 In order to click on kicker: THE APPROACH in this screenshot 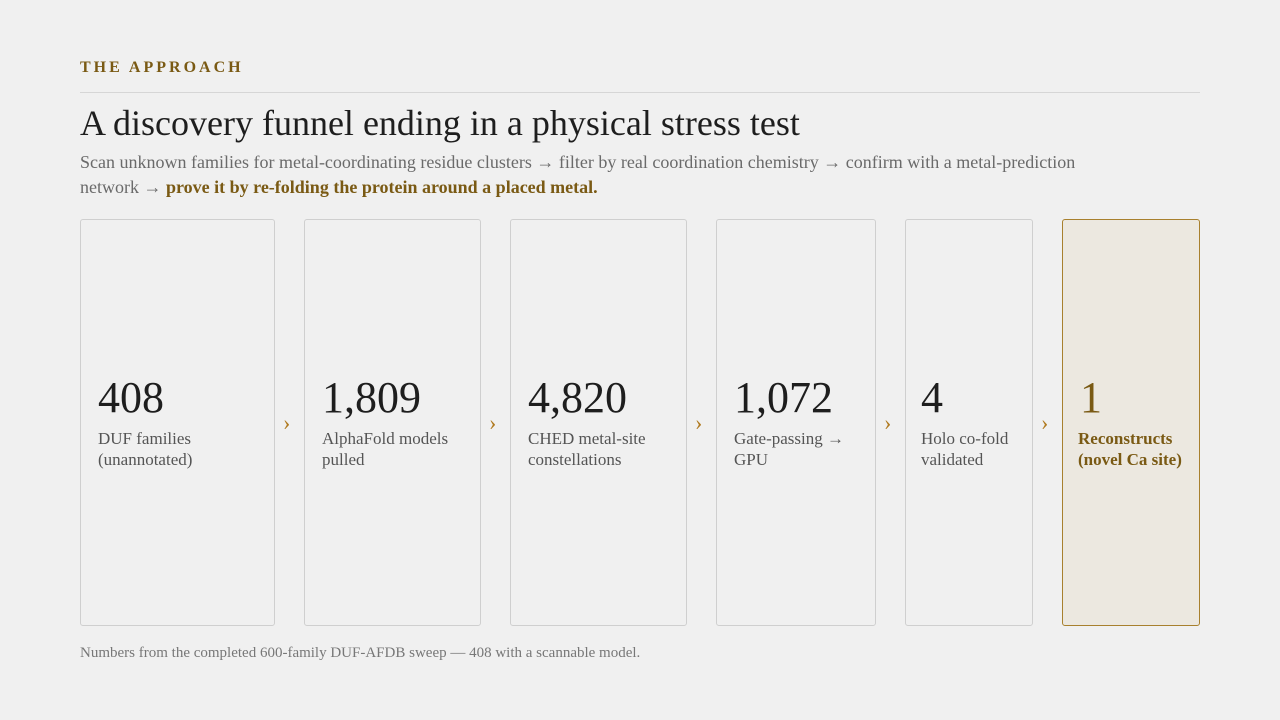, I will do `click(162, 67)`.